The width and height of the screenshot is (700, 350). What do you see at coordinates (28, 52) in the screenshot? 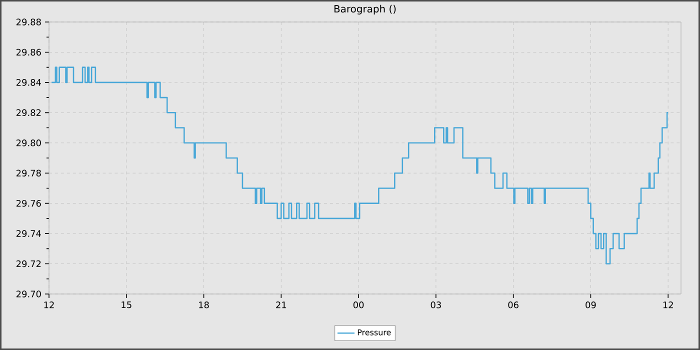
I see `y-tick-label: 29.86` at bounding box center [28, 52].